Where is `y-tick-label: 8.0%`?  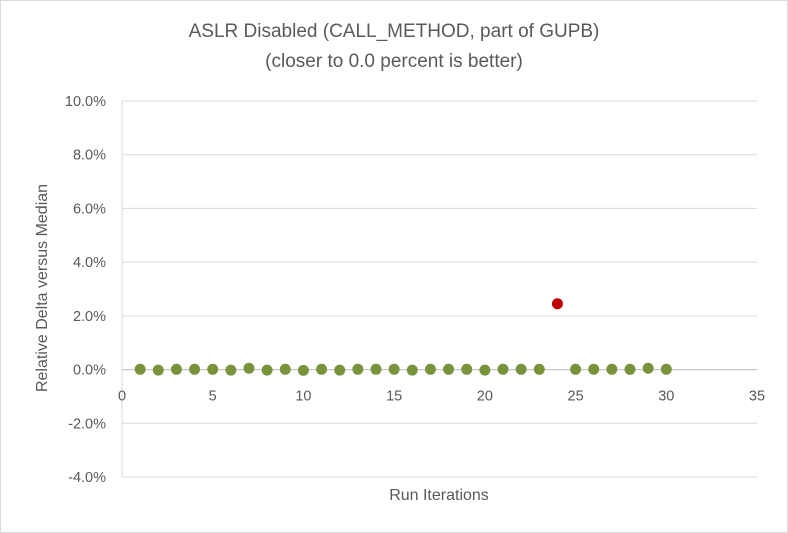
y-tick-label: 8.0% is located at coordinates (89, 156).